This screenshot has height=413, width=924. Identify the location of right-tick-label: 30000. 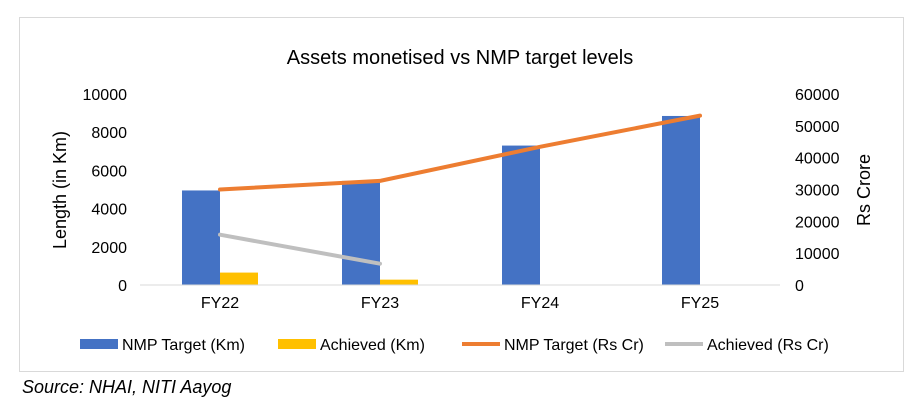
(817, 191).